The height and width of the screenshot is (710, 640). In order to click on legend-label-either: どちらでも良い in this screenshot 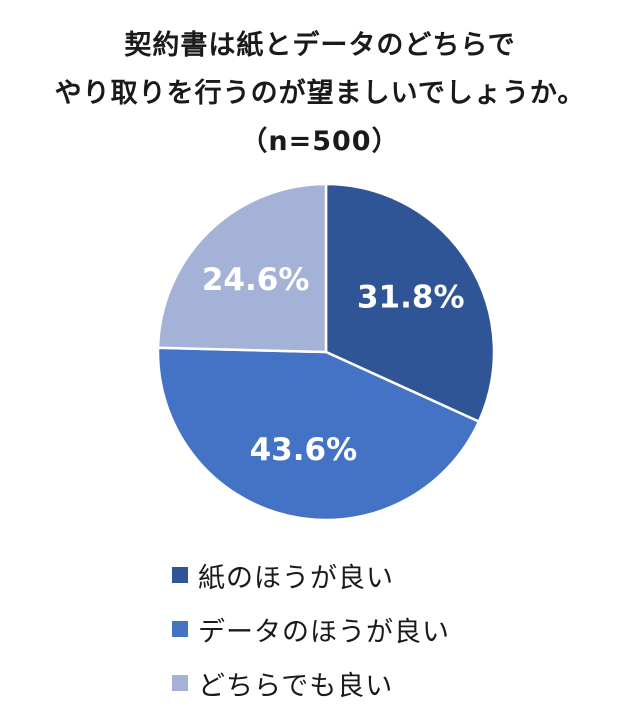, I will do `click(296, 686)`.